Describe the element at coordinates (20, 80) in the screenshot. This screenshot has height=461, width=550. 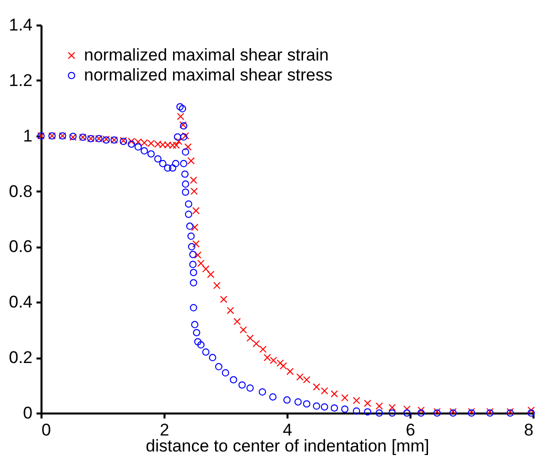
I see `y-tick-label: 1.2` at that location.